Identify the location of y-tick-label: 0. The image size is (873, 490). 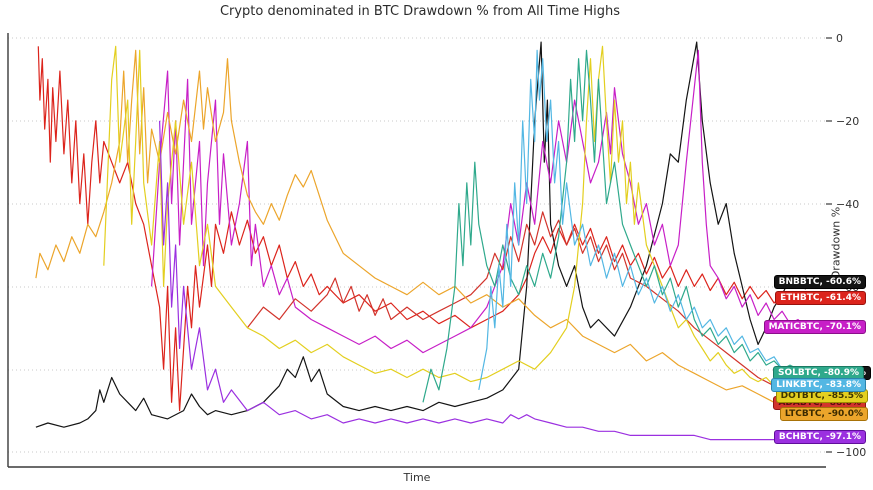
(839, 38).